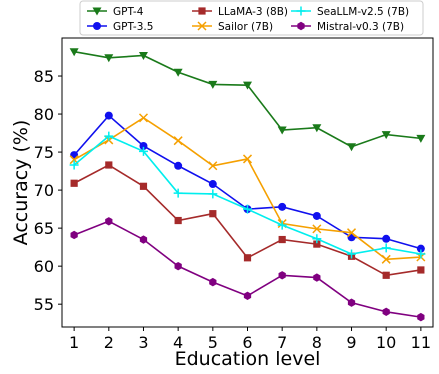 The height and width of the screenshot is (374, 439). I want to click on legend-item-seallm-v2-5-7b: SeaLLM-v2.5 (7B), so click(350, 12).